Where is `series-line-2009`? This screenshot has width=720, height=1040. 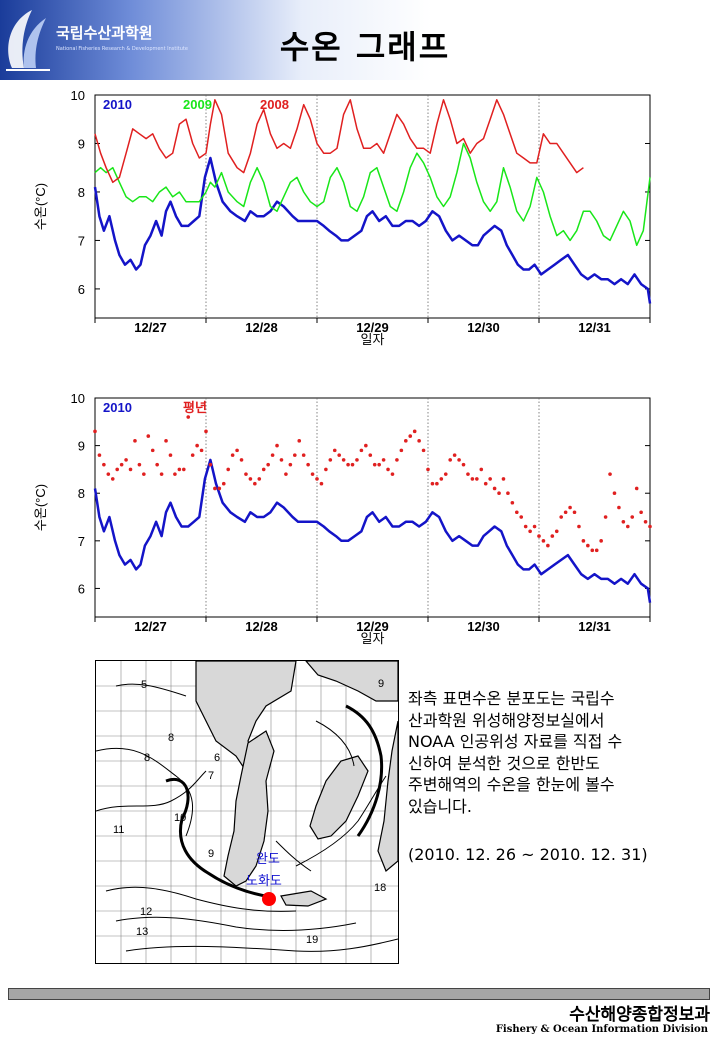 series-line-2009 is located at coordinates (372, 194).